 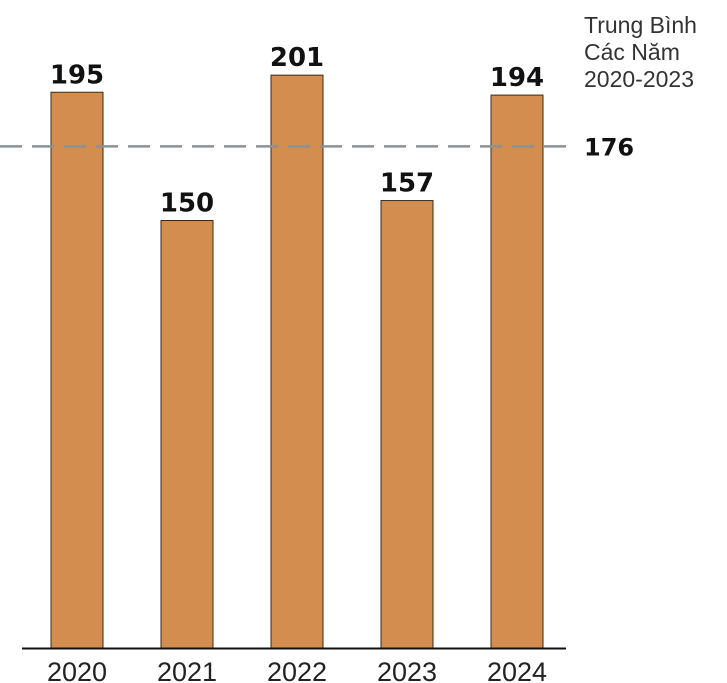 What do you see at coordinates (632, 52) in the screenshot?
I see `average-note-line: Các Năm` at bounding box center [632, 52].